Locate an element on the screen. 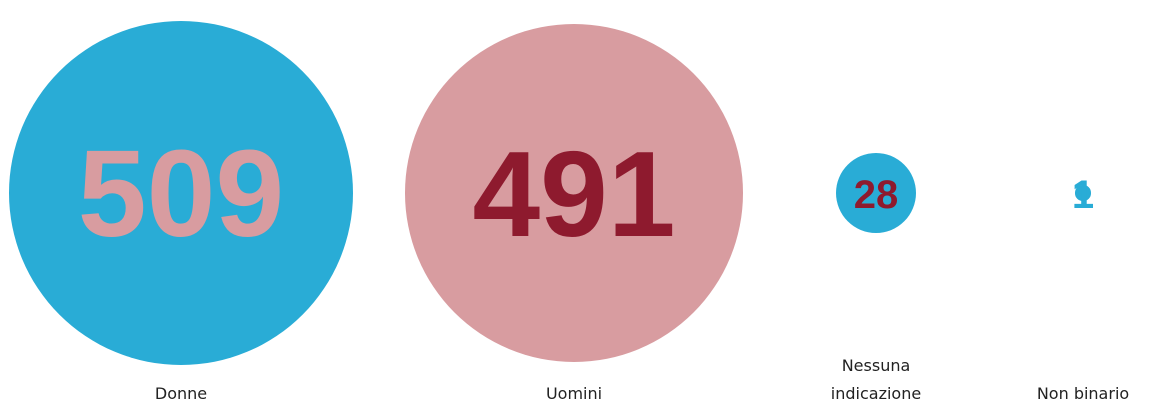 The height and width of the screenshot is (410, 1156). category-label: Uomini is located at coordinates (574, 393).